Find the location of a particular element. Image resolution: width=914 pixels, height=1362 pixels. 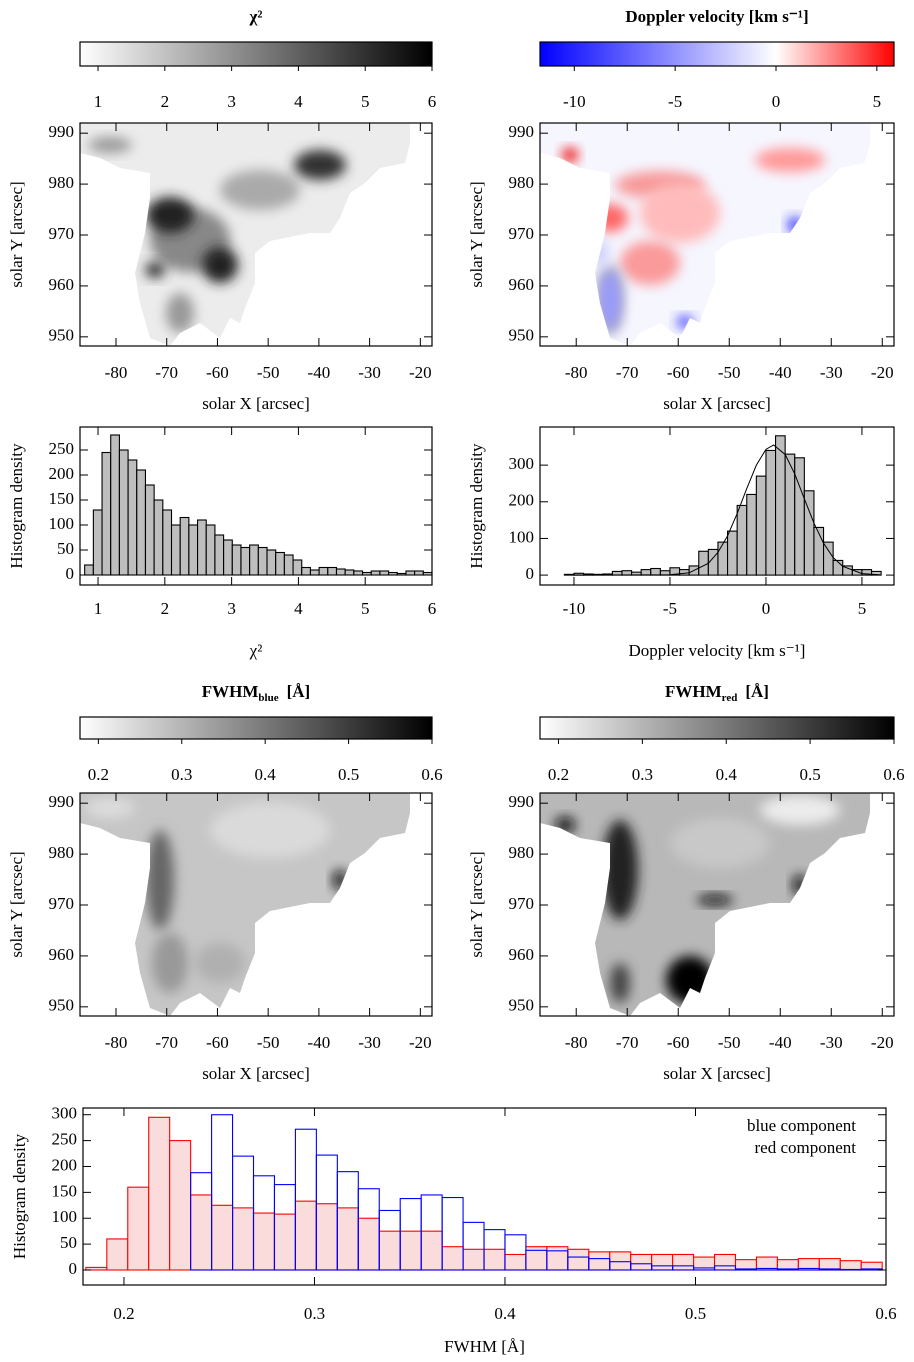

colorbar-tick-label: 4 is located at coordinates (298, 101).